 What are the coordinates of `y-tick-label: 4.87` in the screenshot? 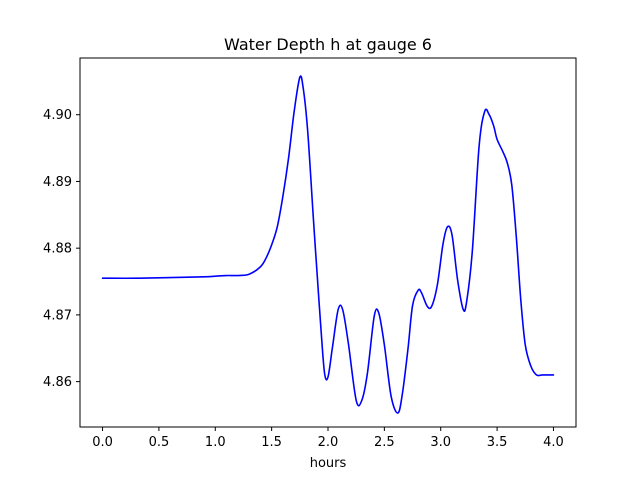 It's located at (57, 315).